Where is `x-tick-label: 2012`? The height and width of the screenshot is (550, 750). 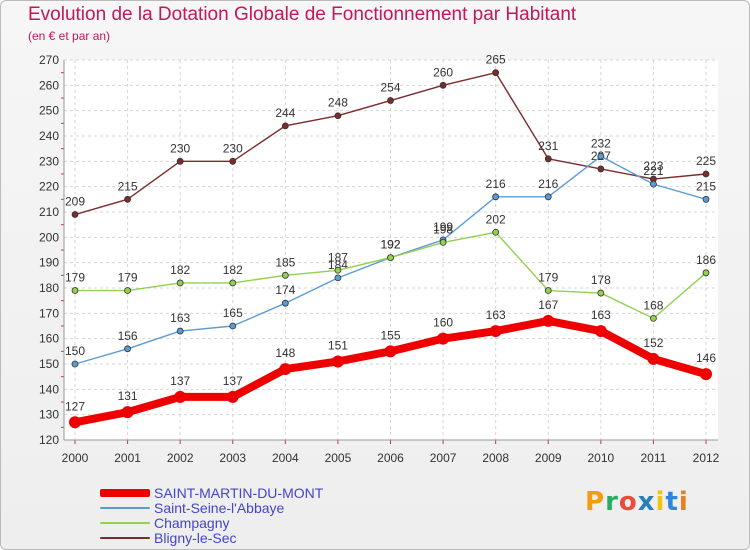 x-tick-label: 2012 is located at coordinates (706, 458).